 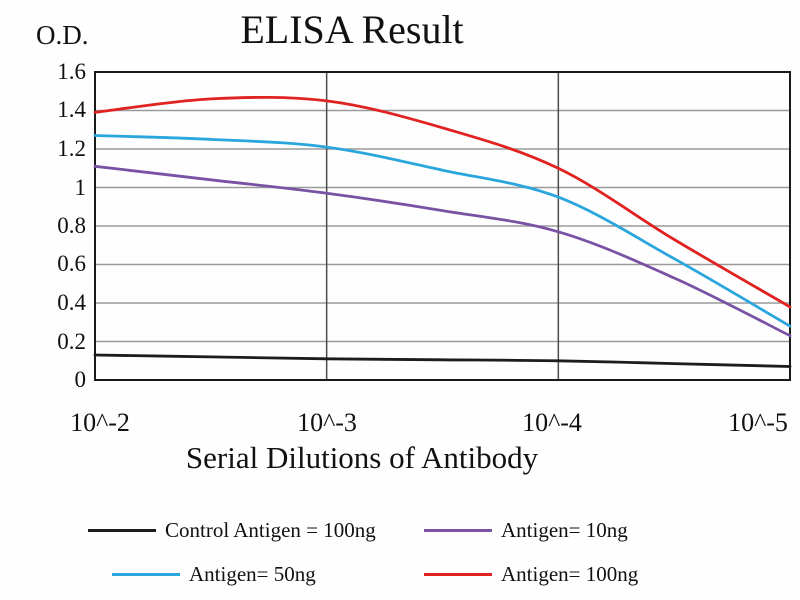 What do you see at coordinates (570, 574) in the screenshot?
I see `legend-label: Antigen= 100ng` at bounding box center [570, 574].